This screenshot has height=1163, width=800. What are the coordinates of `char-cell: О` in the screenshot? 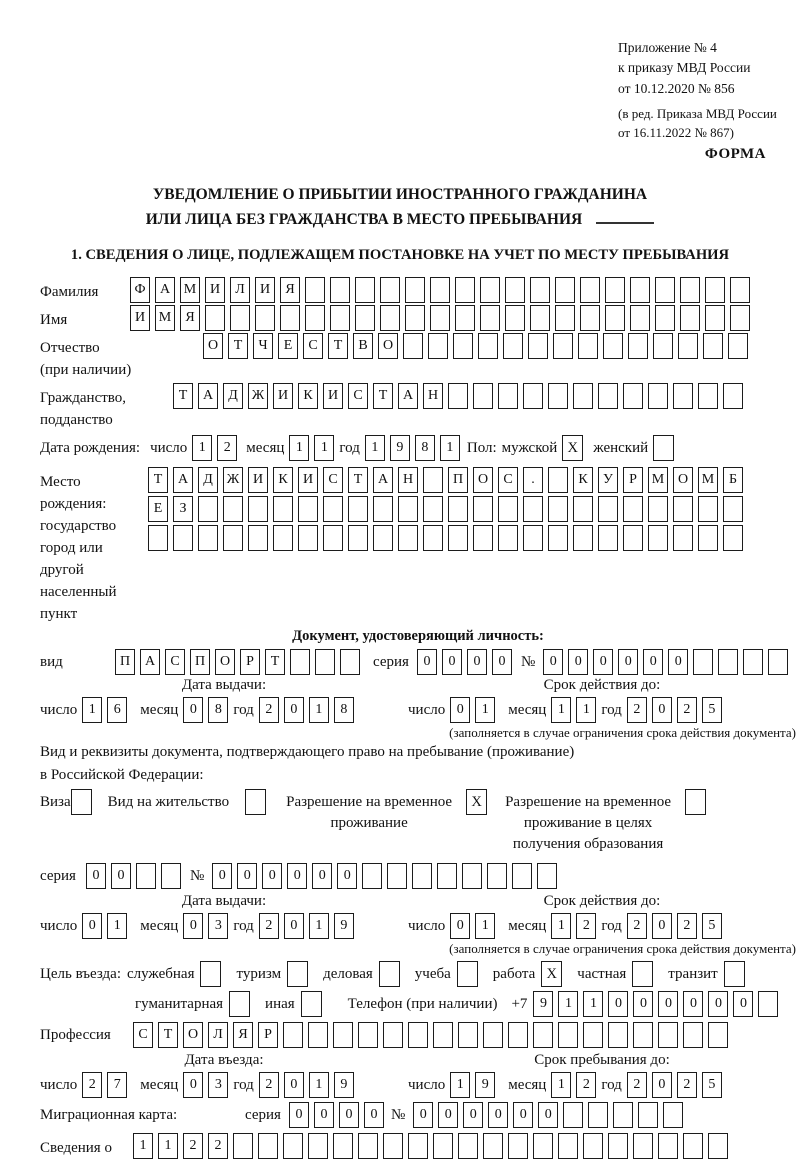 It's located at (388, 346).